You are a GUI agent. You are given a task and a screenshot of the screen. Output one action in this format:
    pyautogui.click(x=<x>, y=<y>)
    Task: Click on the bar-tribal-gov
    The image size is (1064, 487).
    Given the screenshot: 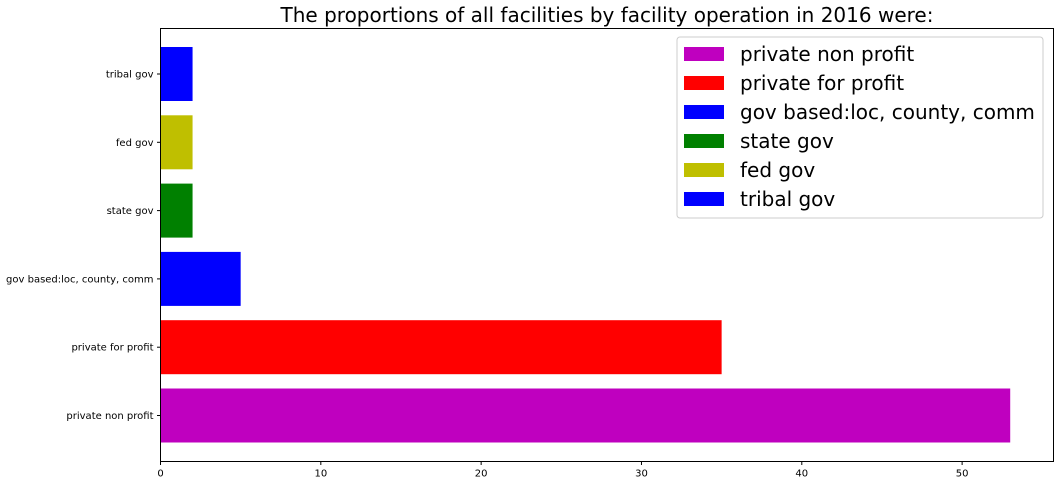 What is the action you would take?
    pyautogui.click(x=176, y=74)
    